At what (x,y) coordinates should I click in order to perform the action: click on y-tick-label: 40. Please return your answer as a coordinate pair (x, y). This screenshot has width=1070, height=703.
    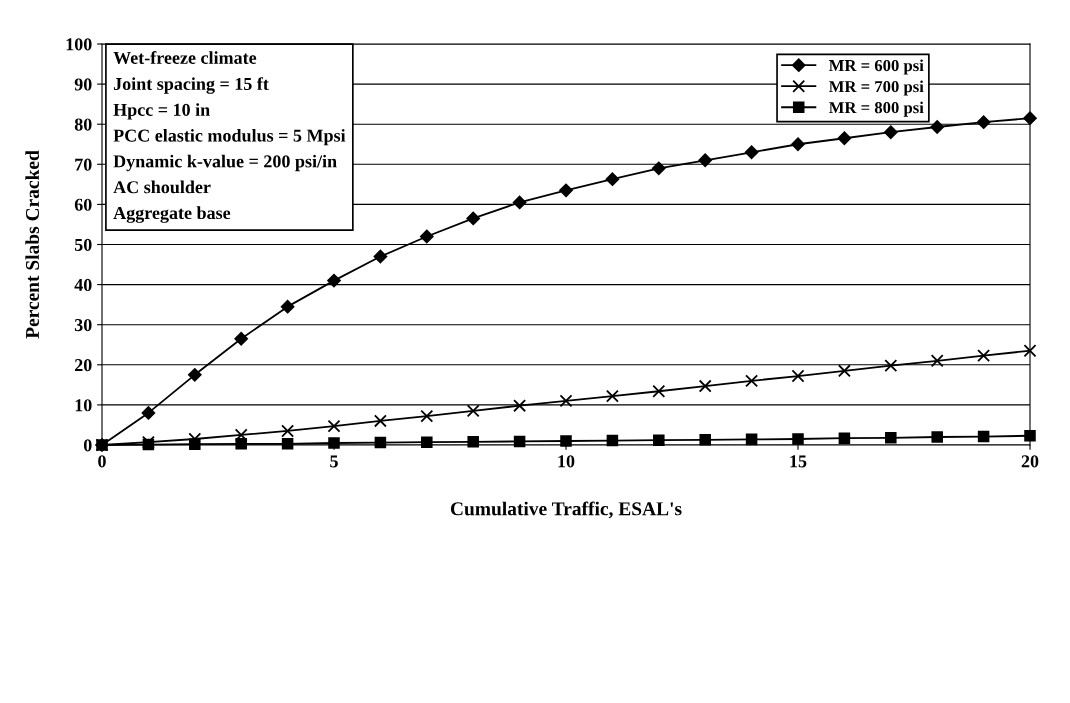
    Looking at the image, I should click on (83, 285).